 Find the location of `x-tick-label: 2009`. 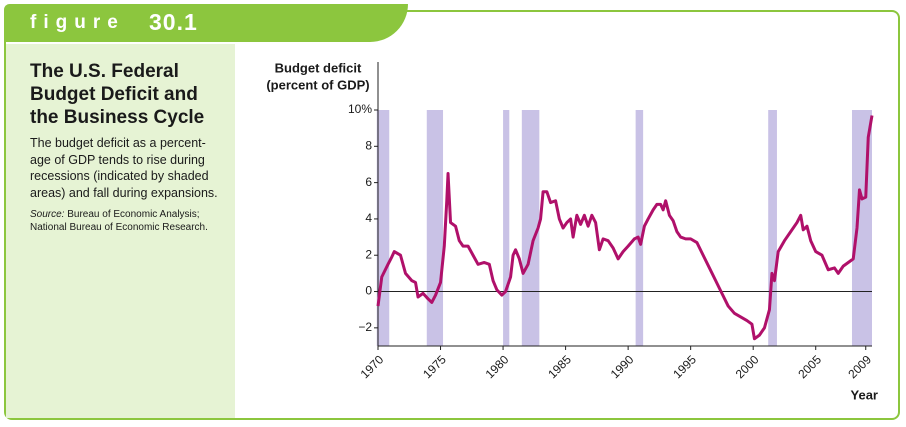

x-tick-label: 2009 is located at coordinates (859, 366).